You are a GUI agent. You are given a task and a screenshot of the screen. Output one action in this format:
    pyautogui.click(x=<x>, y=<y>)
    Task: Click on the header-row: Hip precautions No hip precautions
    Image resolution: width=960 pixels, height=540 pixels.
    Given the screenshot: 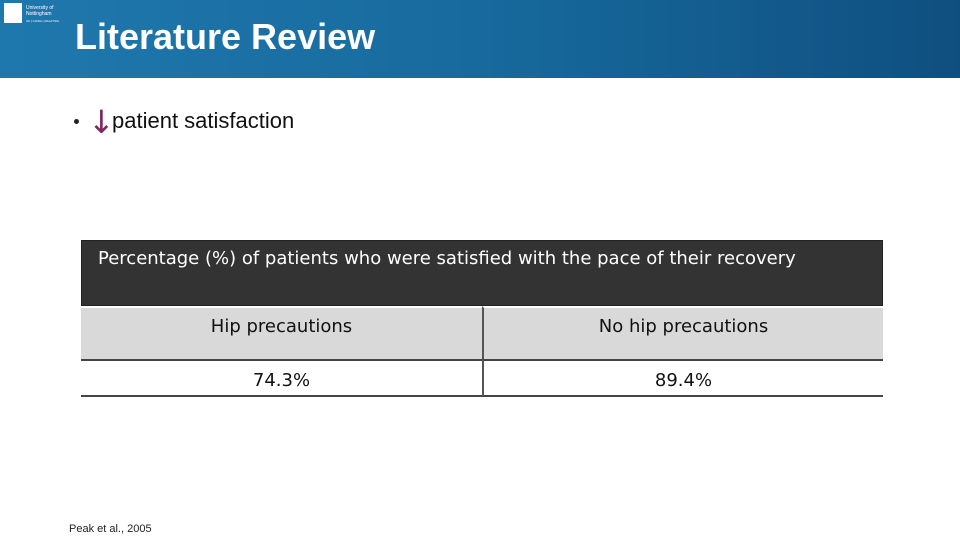 What is the action you would take?
    pyautogui.click(x=482, y=332)
    